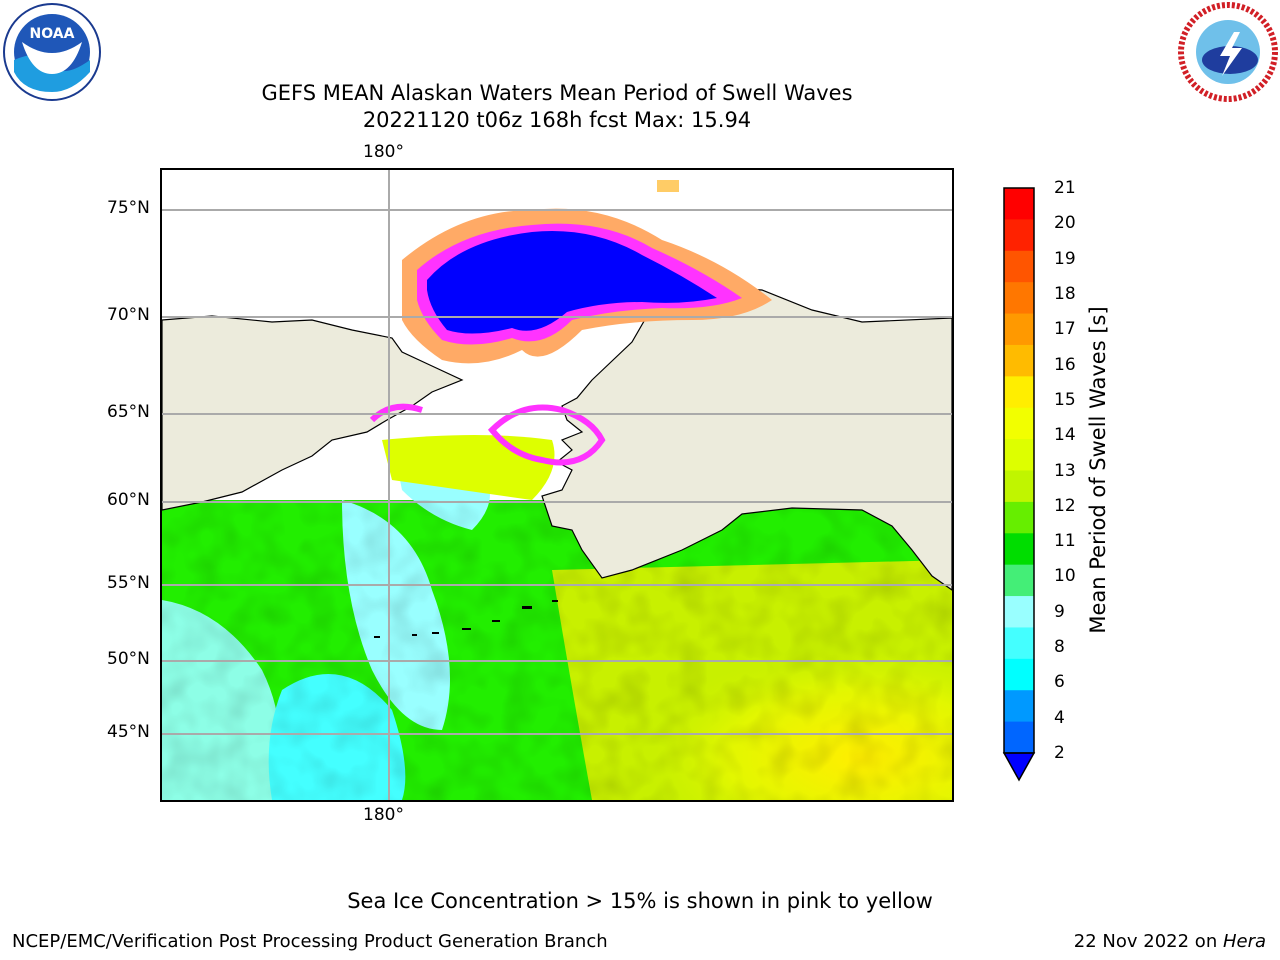  Describe the element at coordinates (1019, 767) in the screenshot. I see `colorbar-extend-triangle` at that location.